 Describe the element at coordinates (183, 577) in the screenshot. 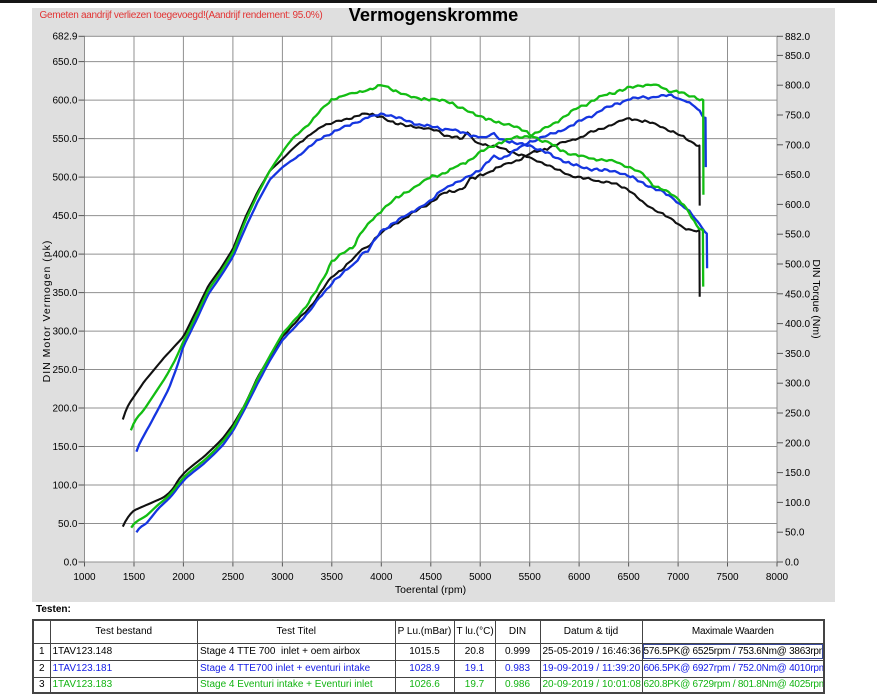

I see `svg-text: 2000` at that location.